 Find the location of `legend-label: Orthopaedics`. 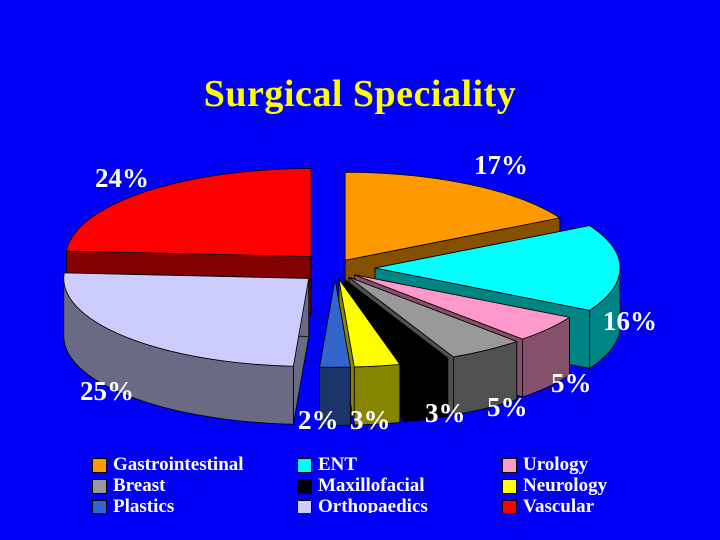

legend-label: Orthopaedics is located at coordinates (373, 504).